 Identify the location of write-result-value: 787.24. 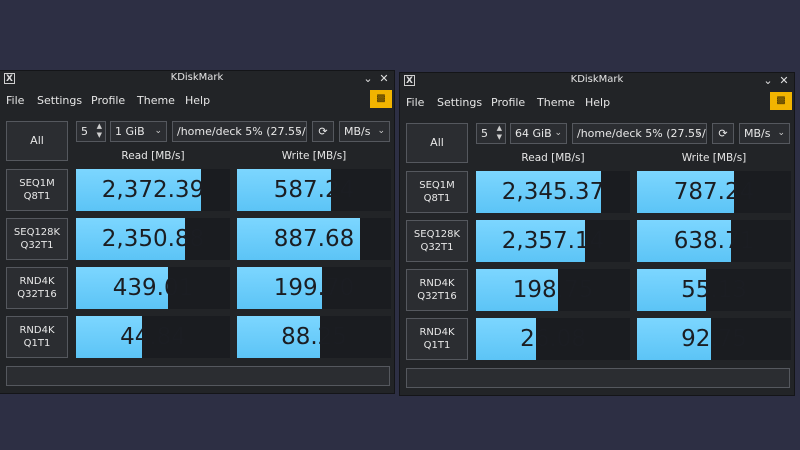
(714, 192).